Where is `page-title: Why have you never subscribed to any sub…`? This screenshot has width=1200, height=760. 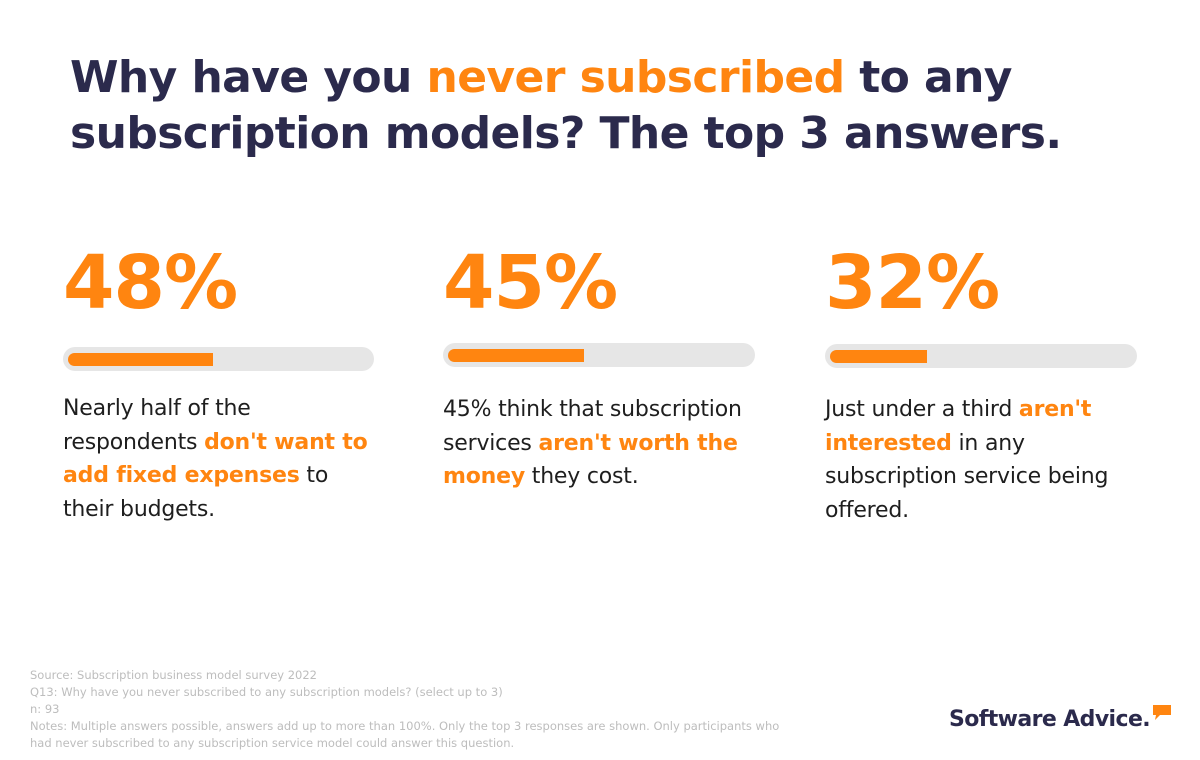 page-title: Why have you never subscribed to any sub… is located at coordinates (610, 106).